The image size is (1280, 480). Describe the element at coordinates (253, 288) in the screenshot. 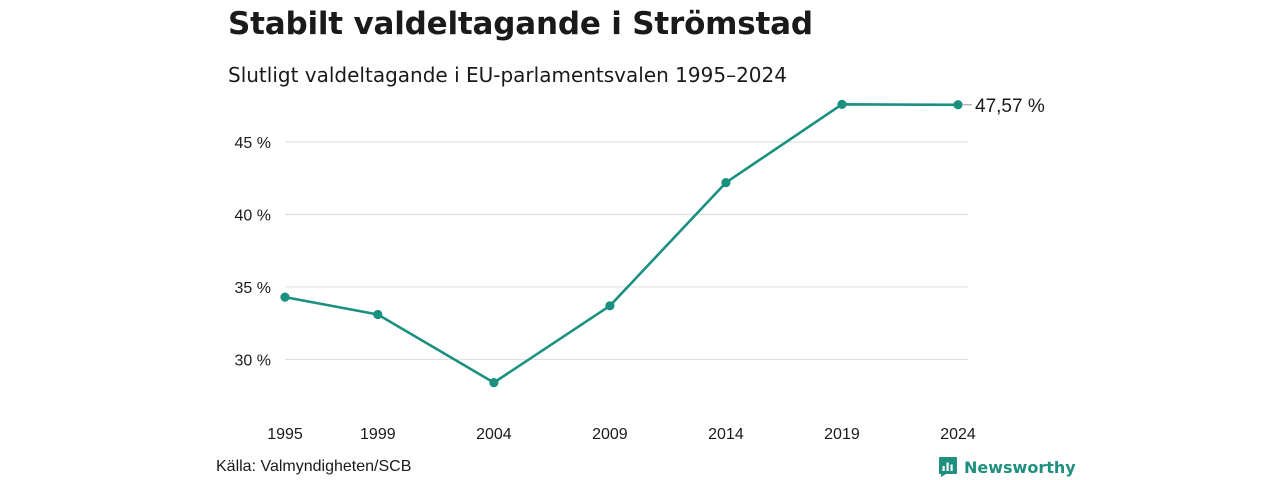

I see `y-tick-label: 35 %` at that location.